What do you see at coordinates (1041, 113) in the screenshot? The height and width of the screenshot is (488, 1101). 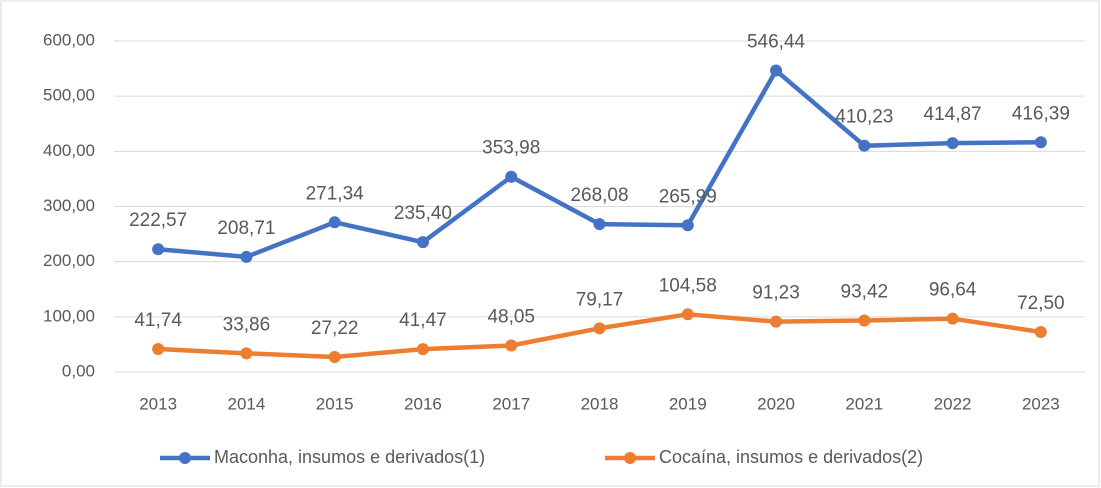 I see `data-label: 416,39` at bounding box center [1041, 113].